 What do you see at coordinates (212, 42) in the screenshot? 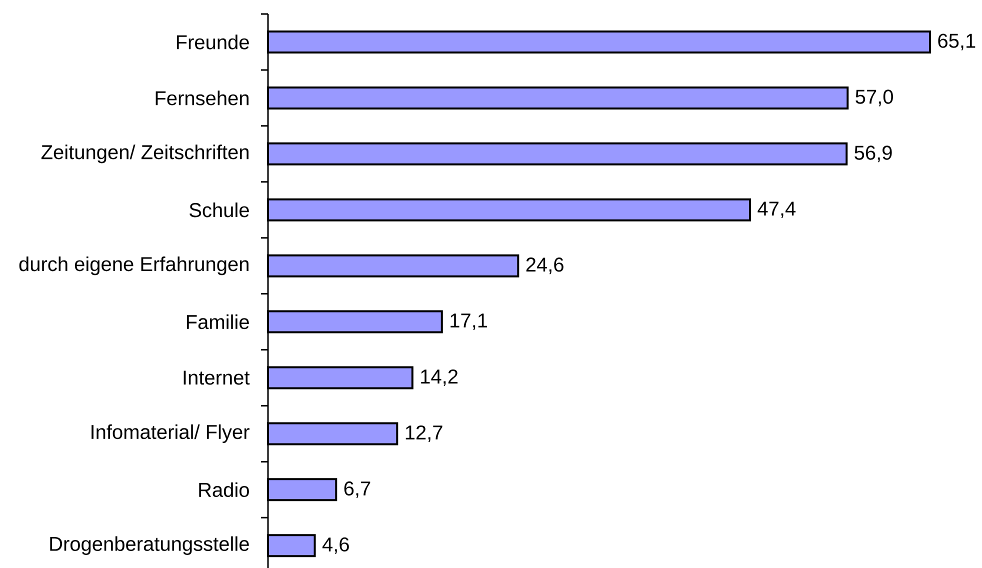
I see `y-tick-label: Freunde` at bounding box center [212, 42].